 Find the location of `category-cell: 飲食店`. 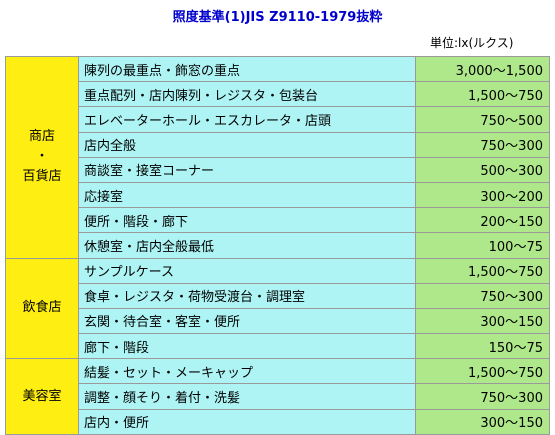

category-cell: 飲食店 is located at coordinates (42, 308).